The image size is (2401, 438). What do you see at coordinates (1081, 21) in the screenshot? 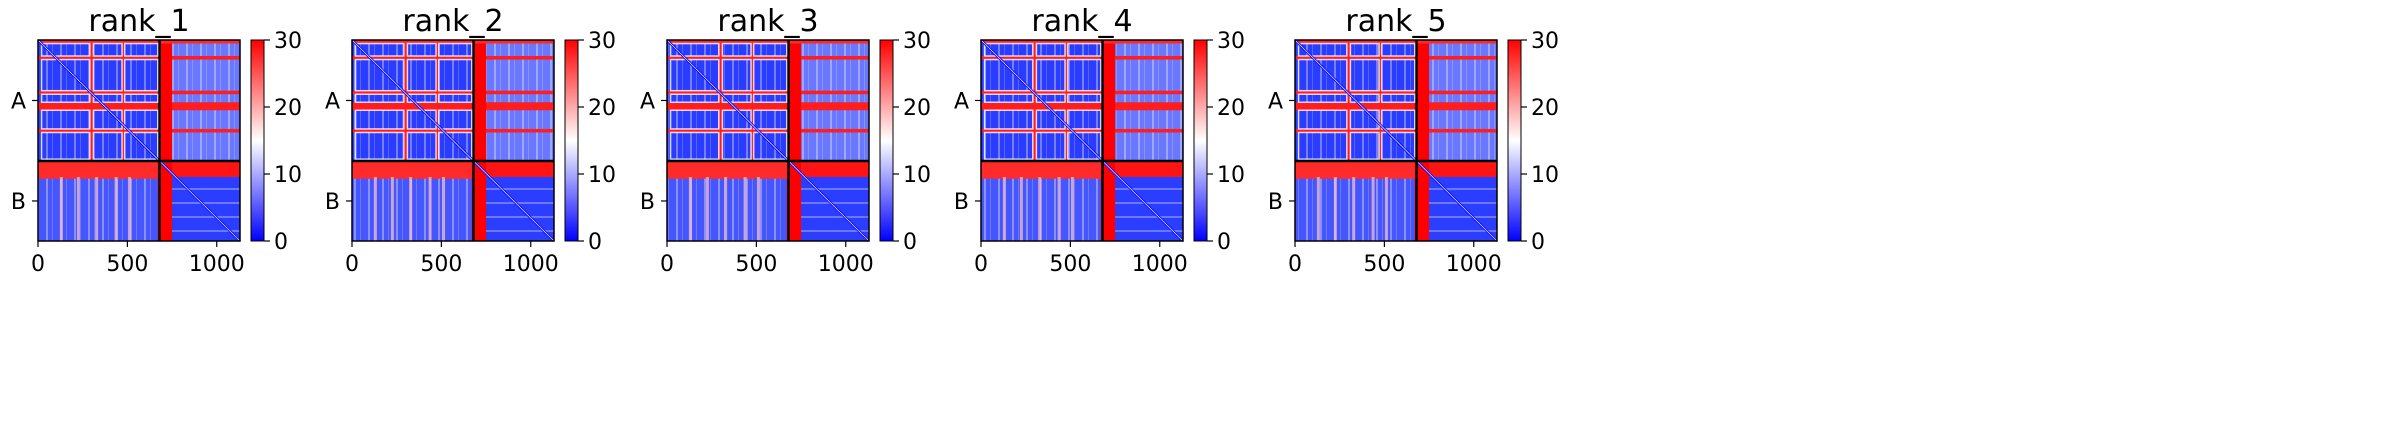
I see `panel-title: rank_4` at bounding box center [1081, 21].